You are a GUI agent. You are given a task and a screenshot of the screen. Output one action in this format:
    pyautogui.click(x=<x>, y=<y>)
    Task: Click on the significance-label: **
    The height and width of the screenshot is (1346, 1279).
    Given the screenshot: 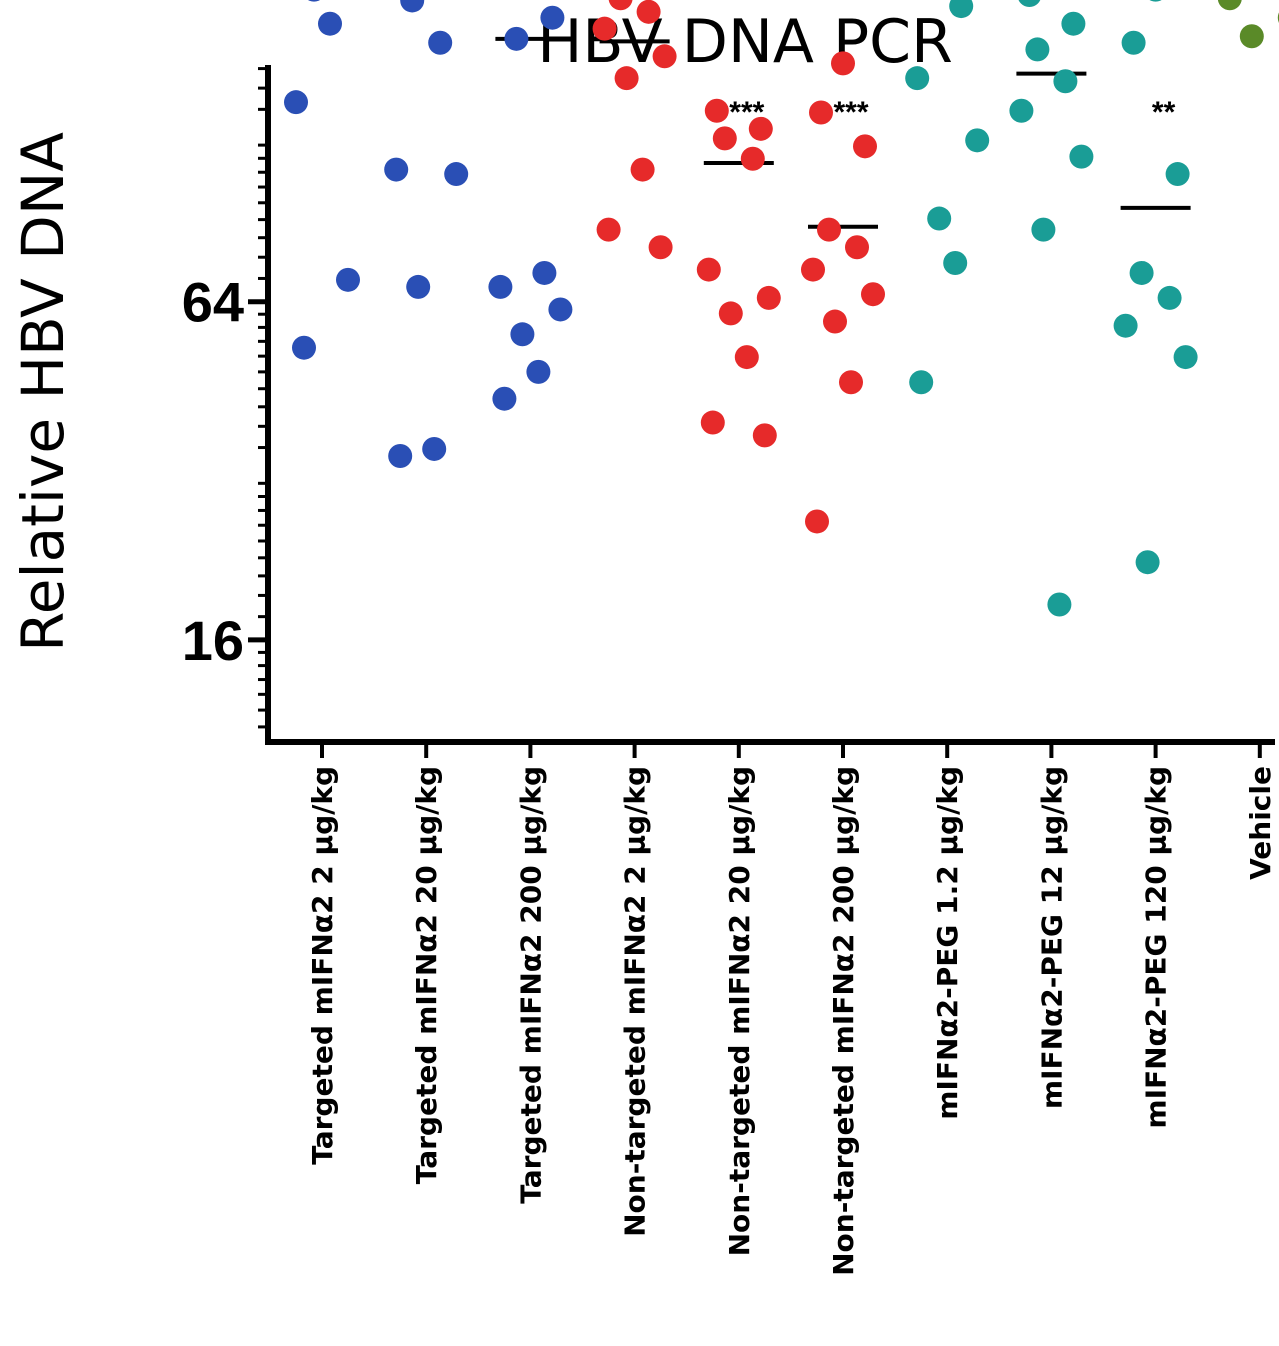 What is the action you would take?
    pyautogui.click(x=1164, y=112)
    